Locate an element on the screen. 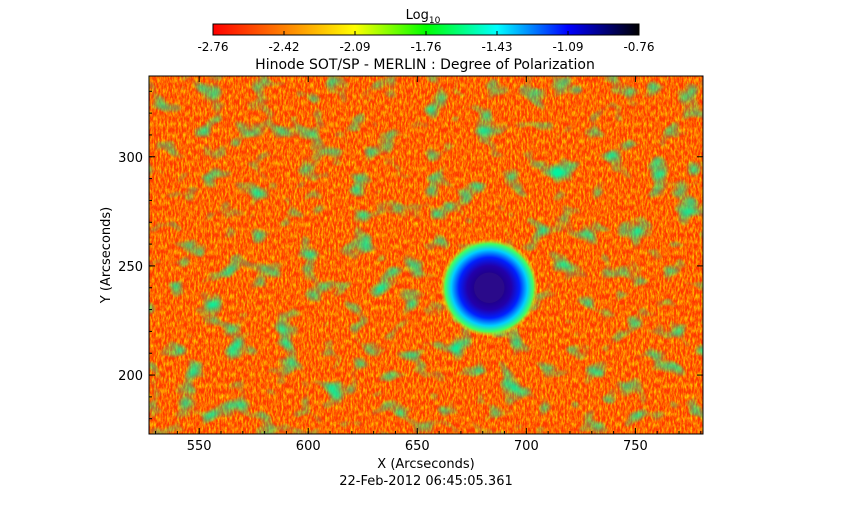  colorbar-tick-label: -0.76 is located at coordinates (638, 47).